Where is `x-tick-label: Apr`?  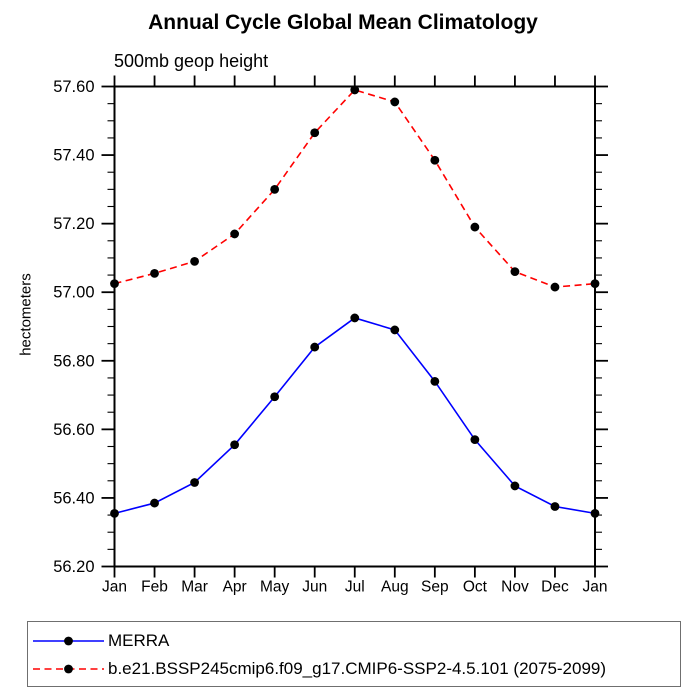 x-tick-label: Apr is located at coordinates (235, 587).